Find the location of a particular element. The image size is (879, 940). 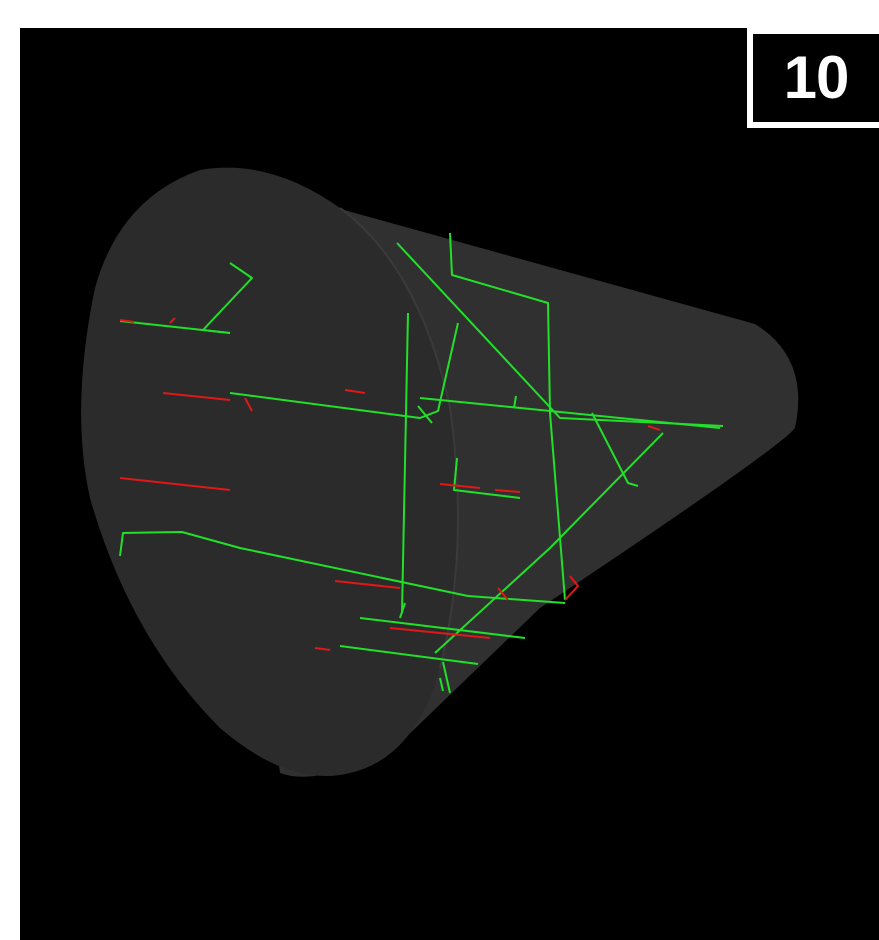

frame-badge-inner: 10 is located at coordinates (816, 78).